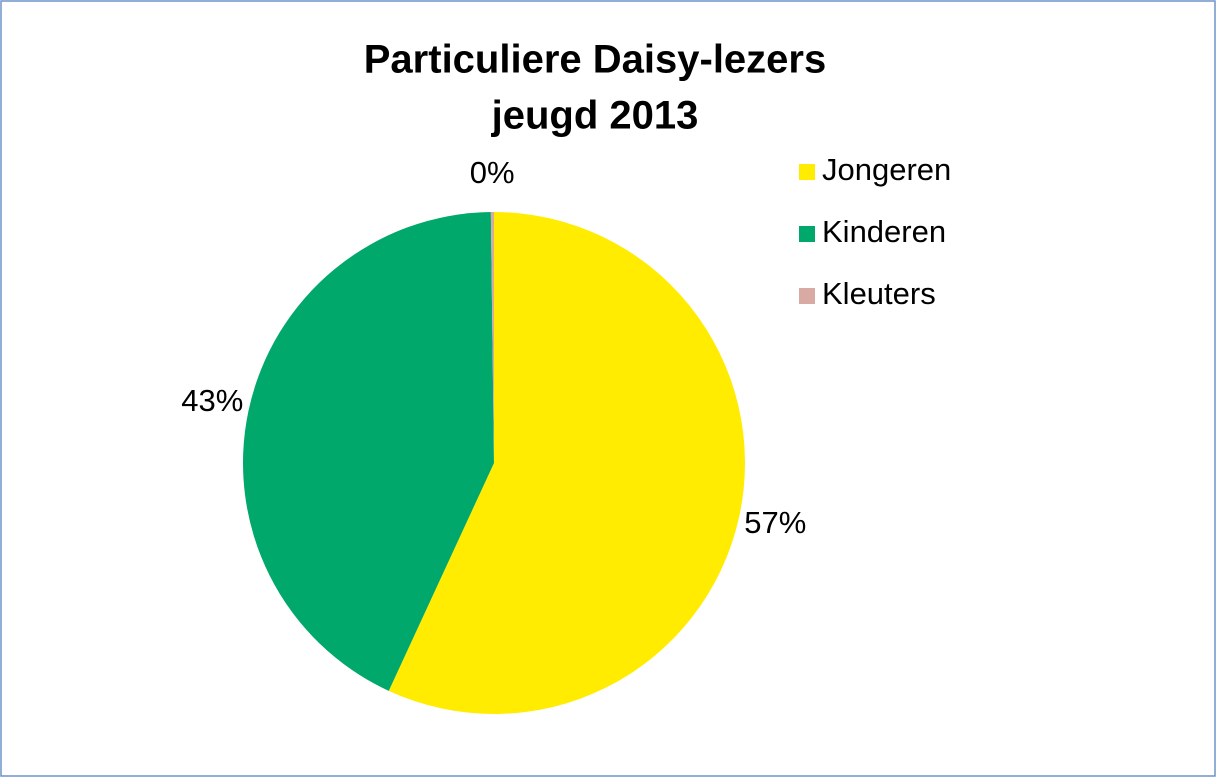 Image resolution: width=1217 pixels, height=778 pixels. What do you see at coordinates (879, 293) in the screenshot?
I see `legend-label: Kleuters` at bounding box center [879, 293].